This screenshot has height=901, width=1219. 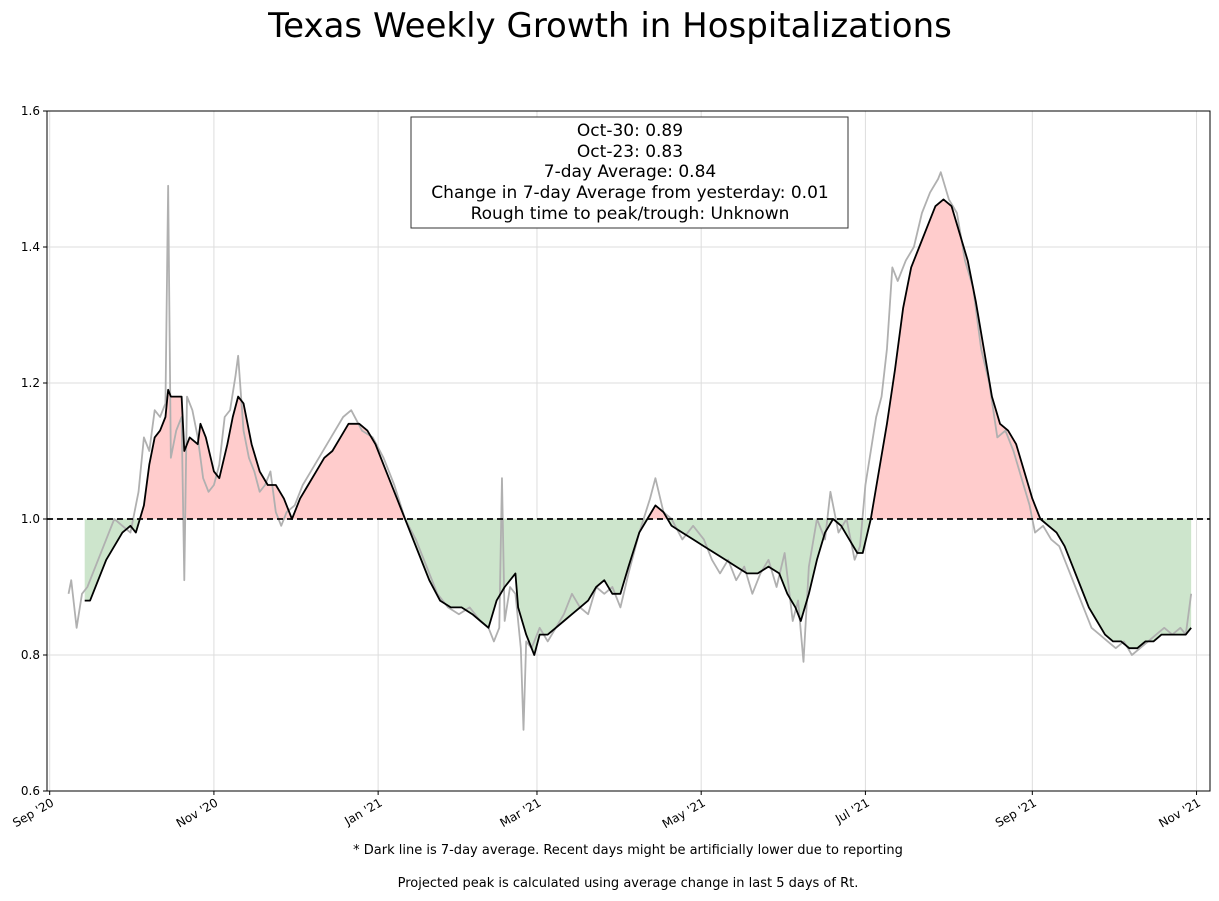 What do you see at coordinates (630, 152) in the screenshot?
I see `annotation-line-2: Oct-23: 0.83` at bounding box center [630, 152].